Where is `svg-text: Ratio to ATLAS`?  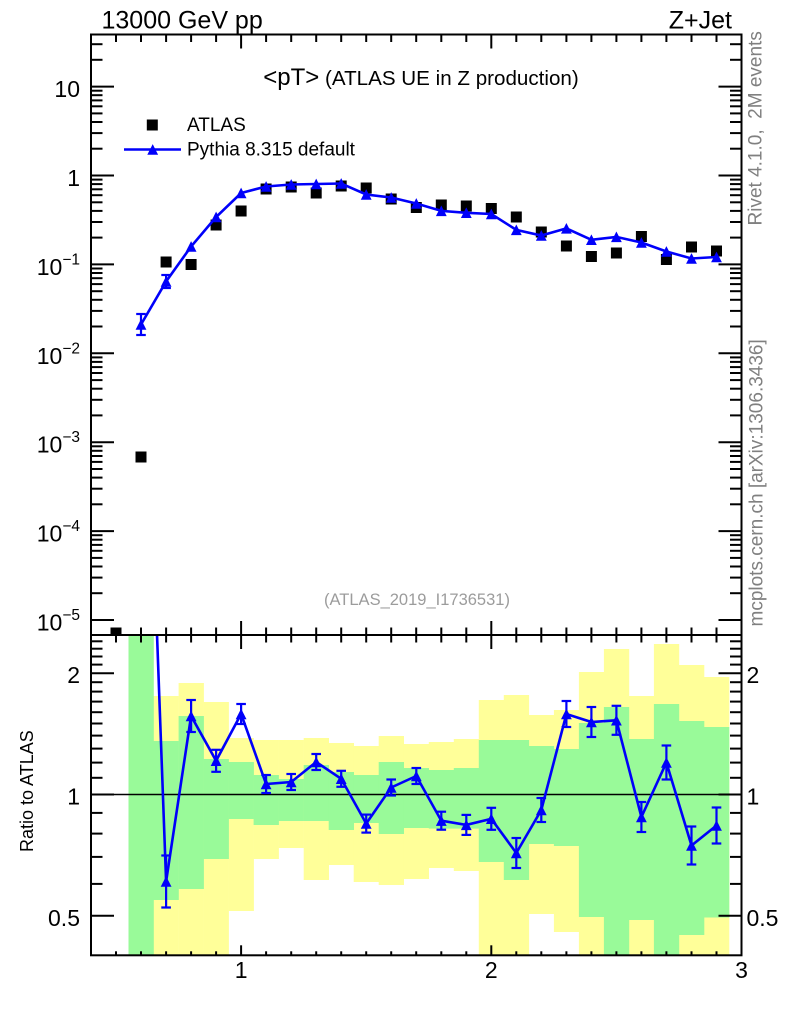 svg-text: Ratio to ATLAS is located at coordinates (27, 791).